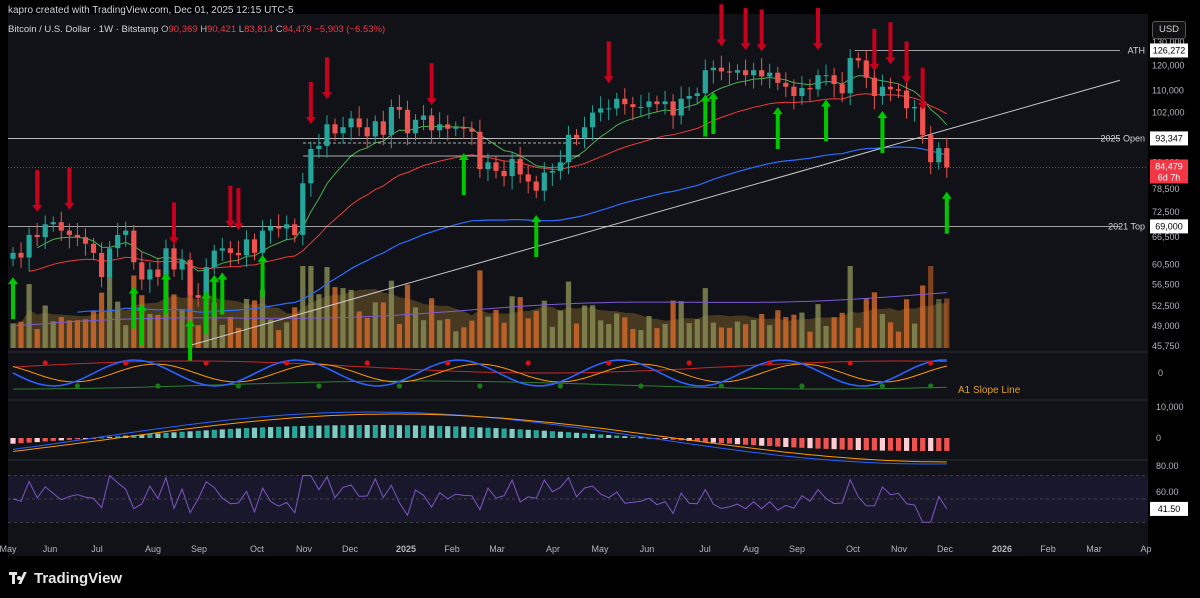 The image size is (1200, 598). I want to click on currency-button: USD, so click(1169, 30).